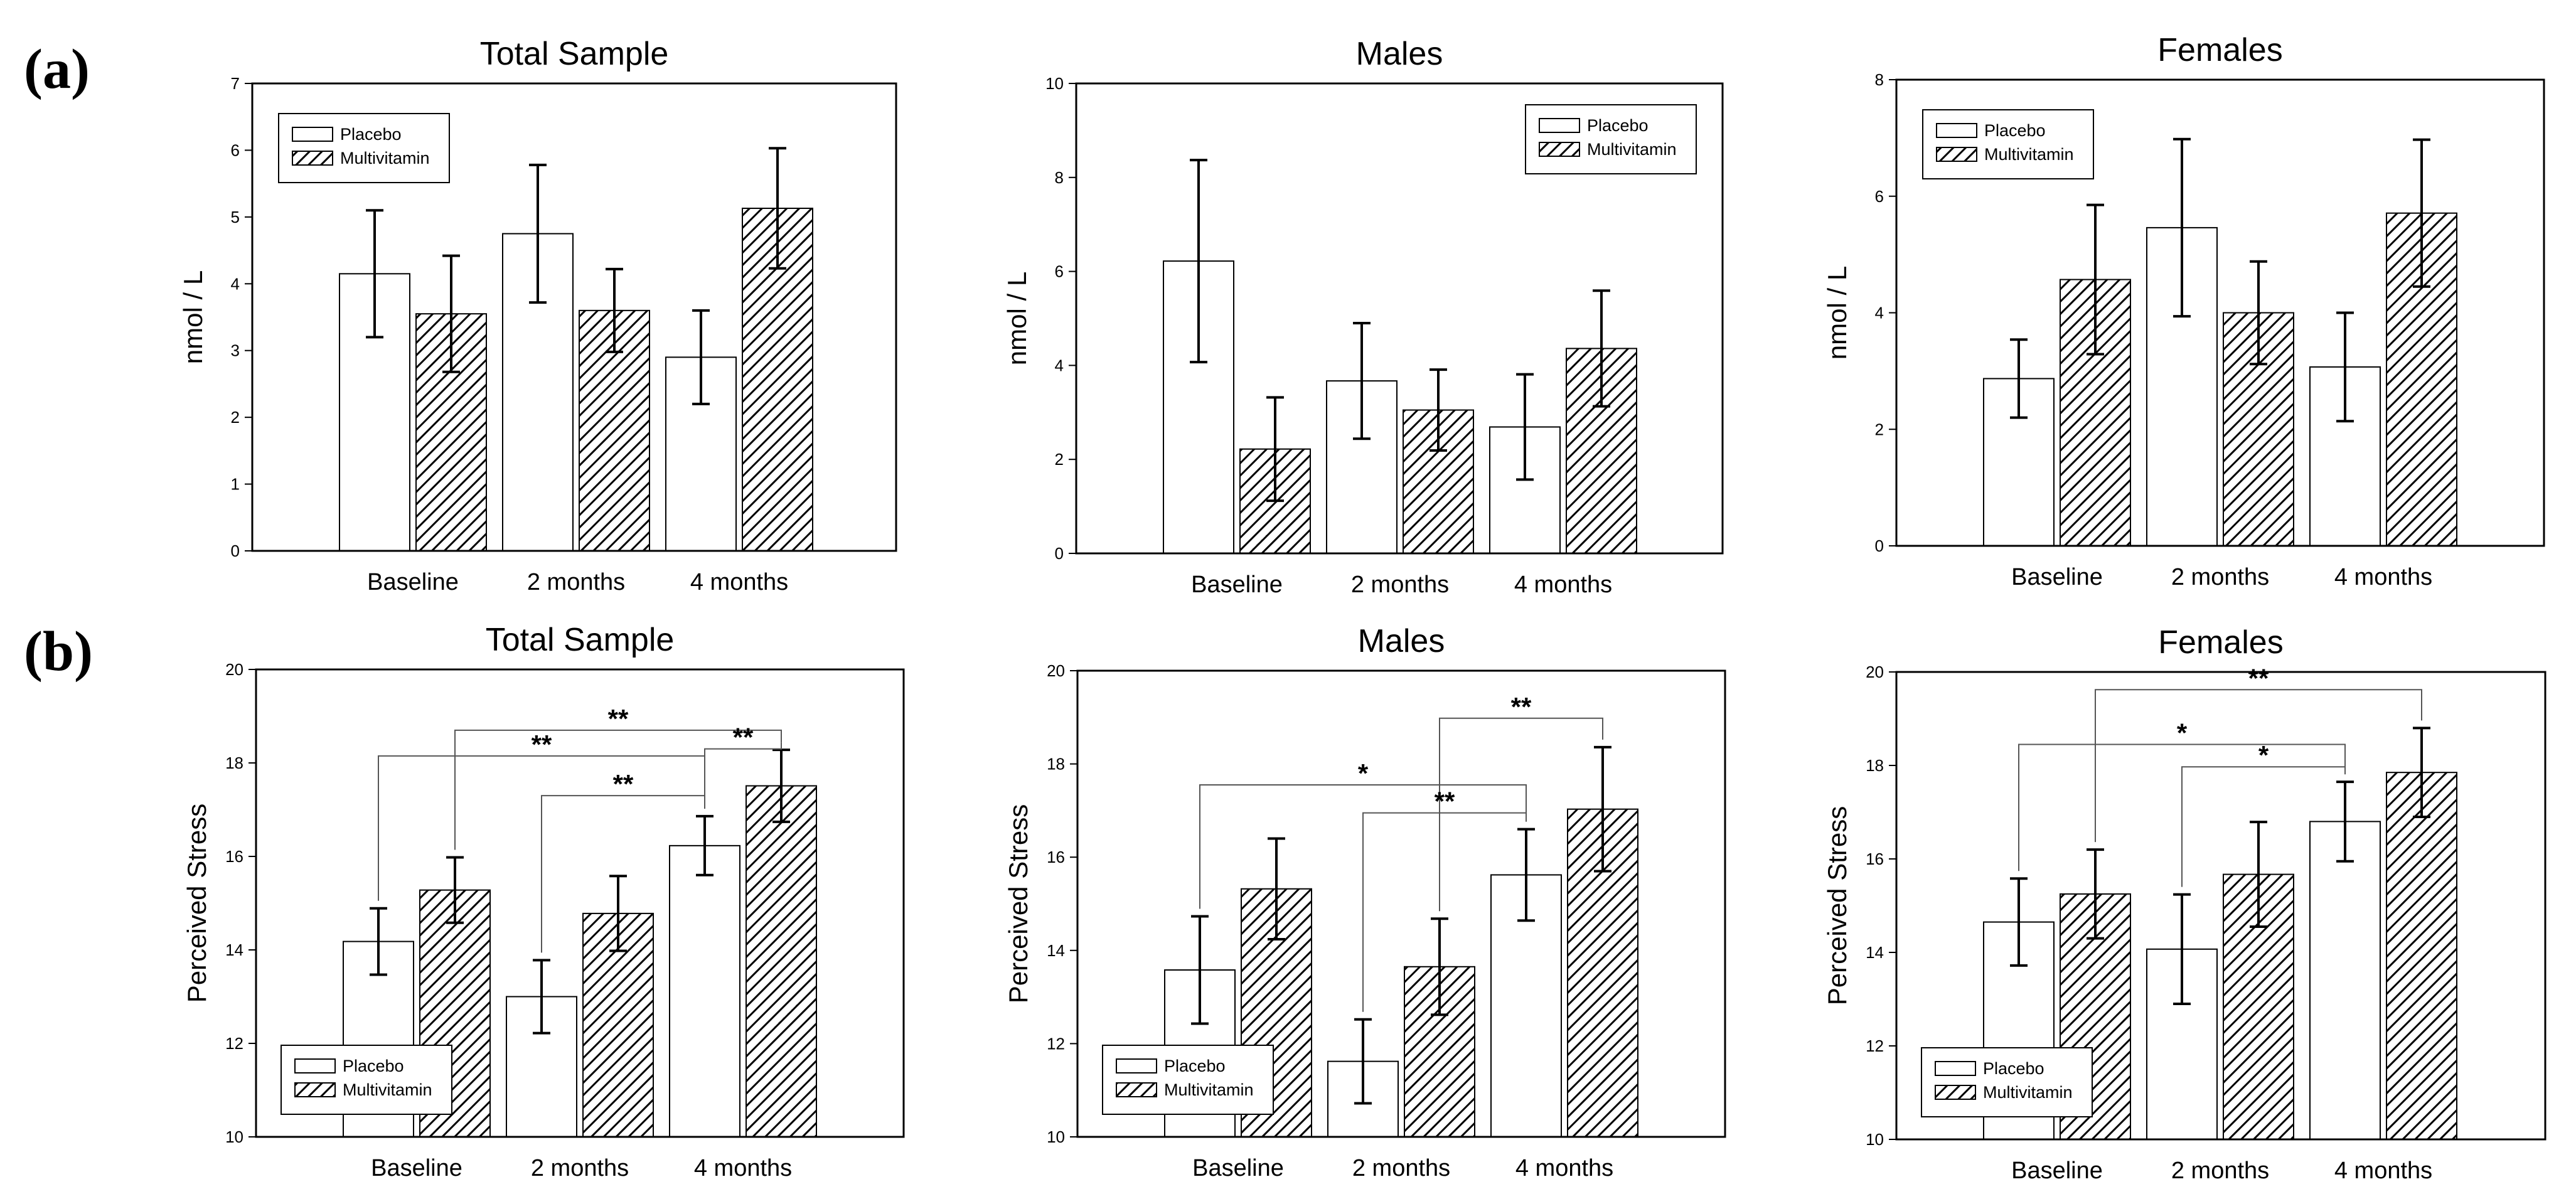 This screenshot has height=1204, width=2576. I want to click on y-tick-label: 0, so click(1059, 553).